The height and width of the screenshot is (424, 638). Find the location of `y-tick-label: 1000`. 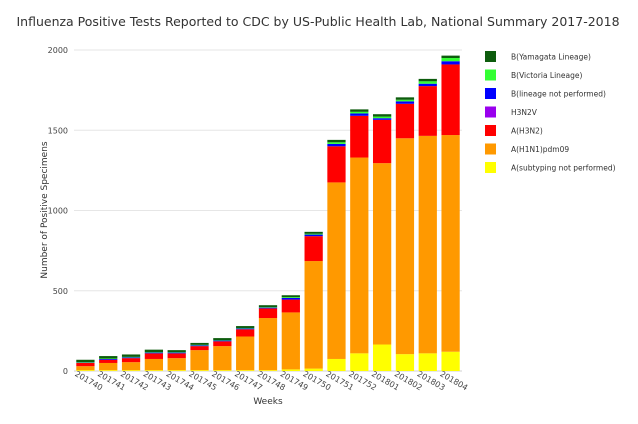

y-tick-label: 1000 is located at coordinates (58, 211).